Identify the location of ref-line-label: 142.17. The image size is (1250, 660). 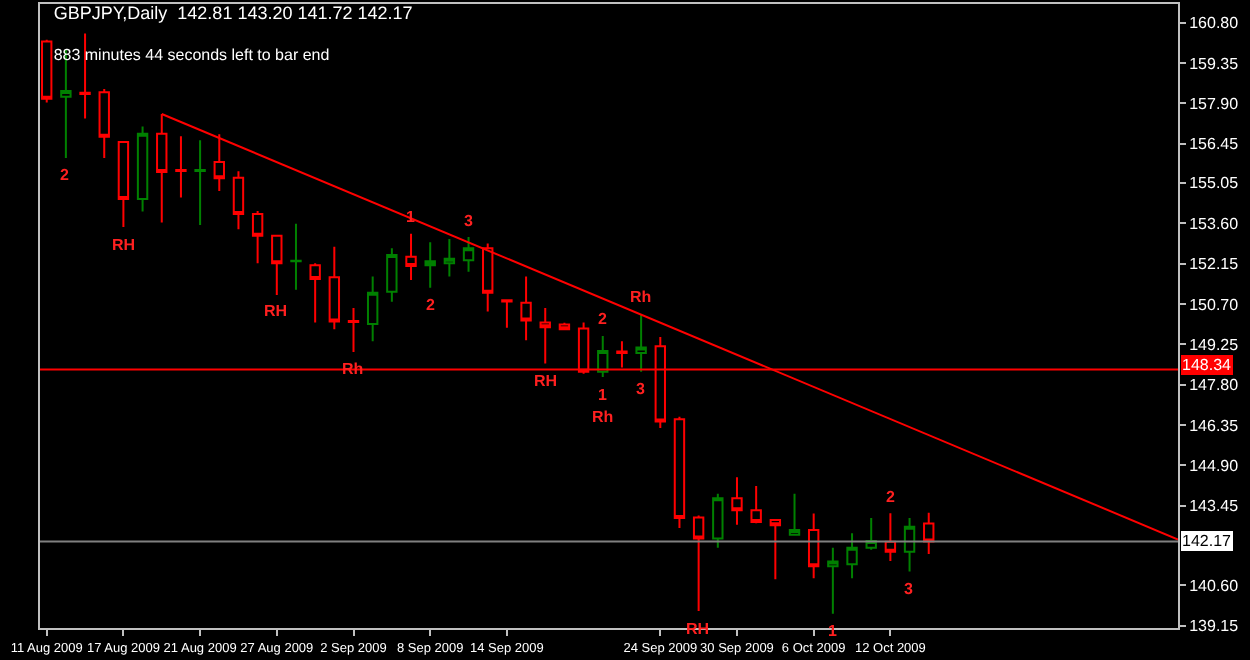
(1207, 541).